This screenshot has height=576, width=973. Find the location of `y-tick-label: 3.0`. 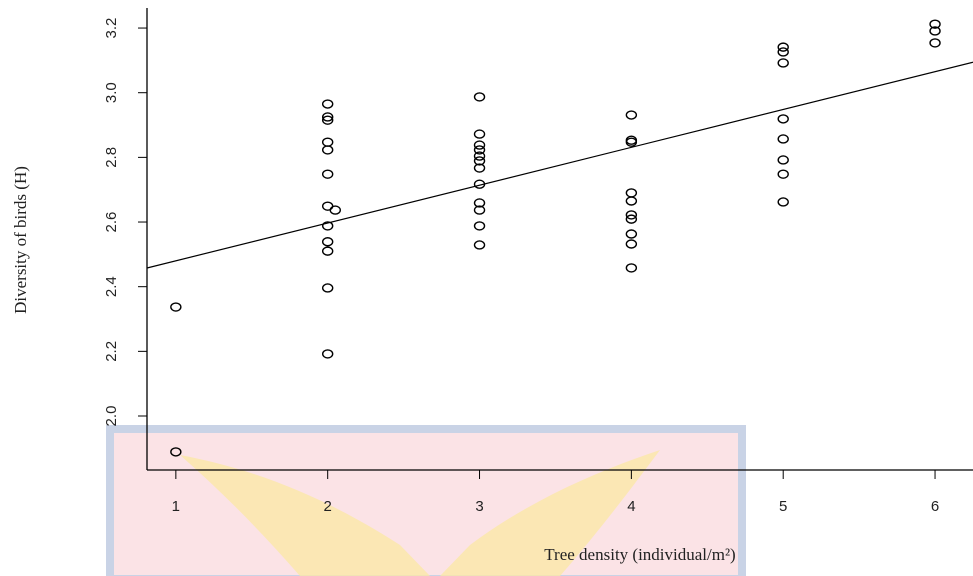

y-tick-label: 3.0 is located at coordinates (111, 92).